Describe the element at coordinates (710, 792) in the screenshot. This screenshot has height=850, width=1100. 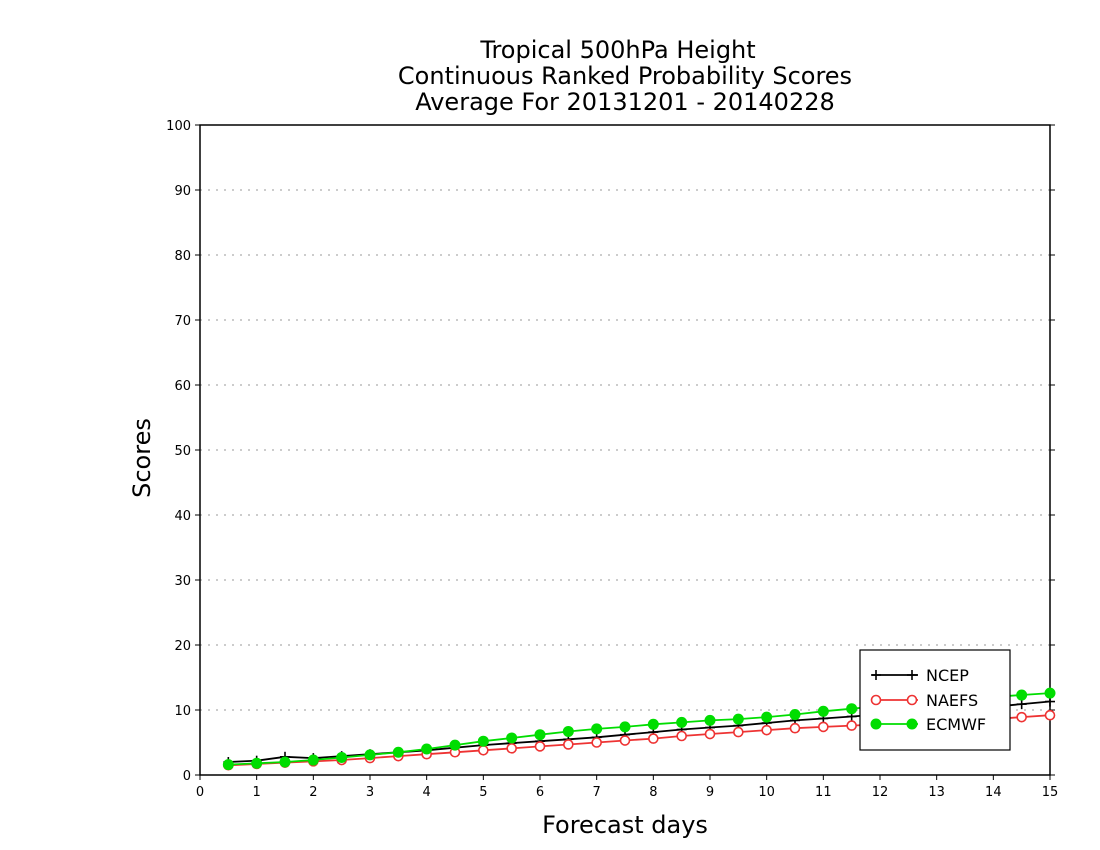
I see `x-tick-label: 9` at that location.